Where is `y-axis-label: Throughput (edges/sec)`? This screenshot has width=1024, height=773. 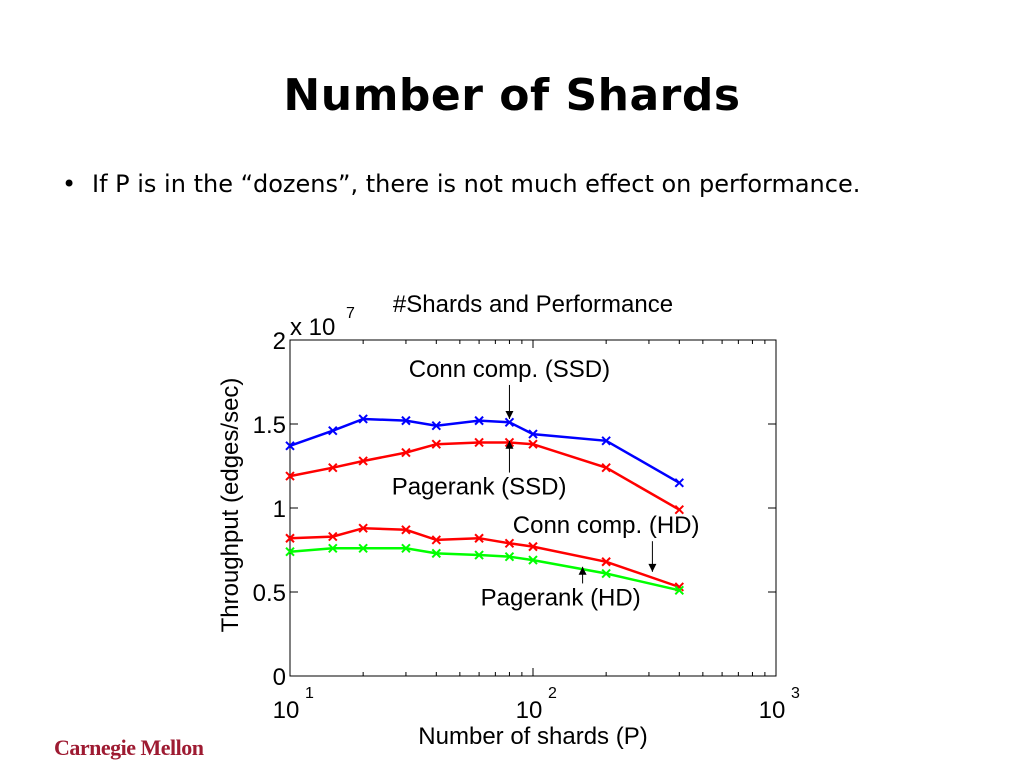
y-axis-label: Throughput (edges/sec) is located at coordinates (230, 505).